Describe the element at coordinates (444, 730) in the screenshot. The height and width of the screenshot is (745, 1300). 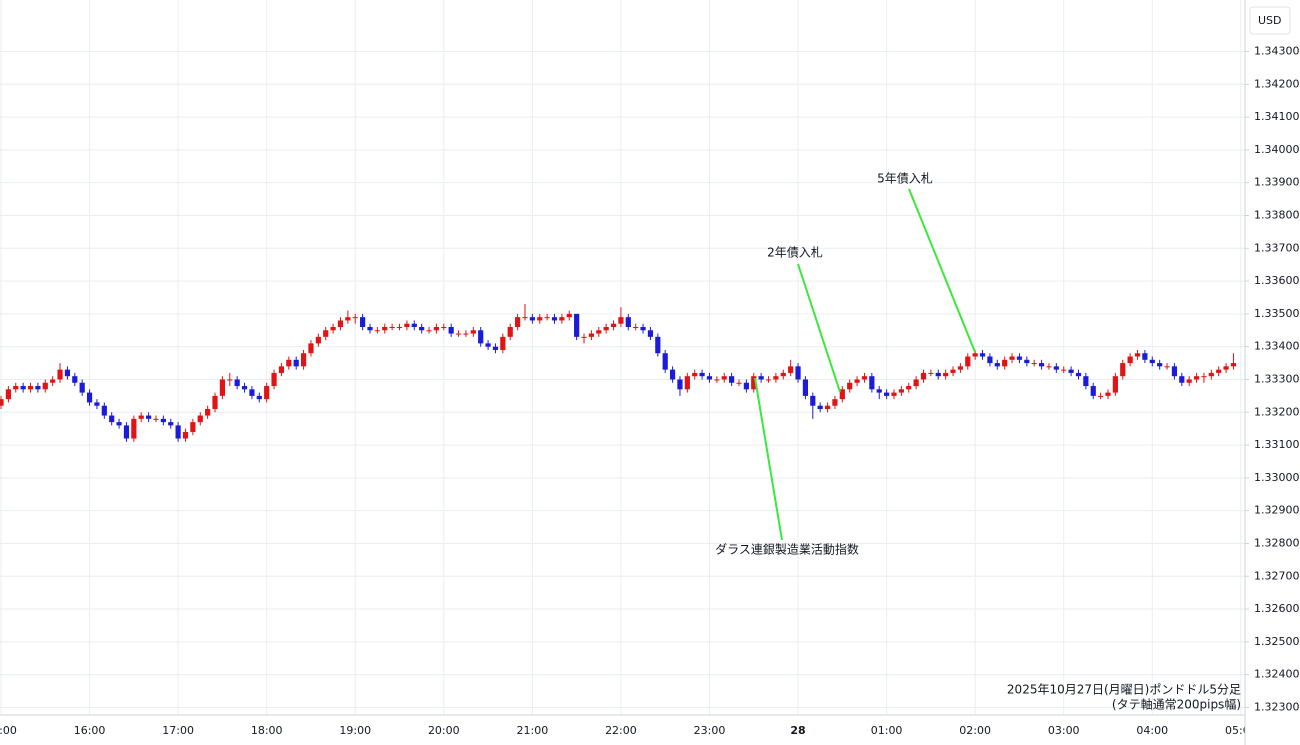
I see `x-tick-label: 20:00` at that location.